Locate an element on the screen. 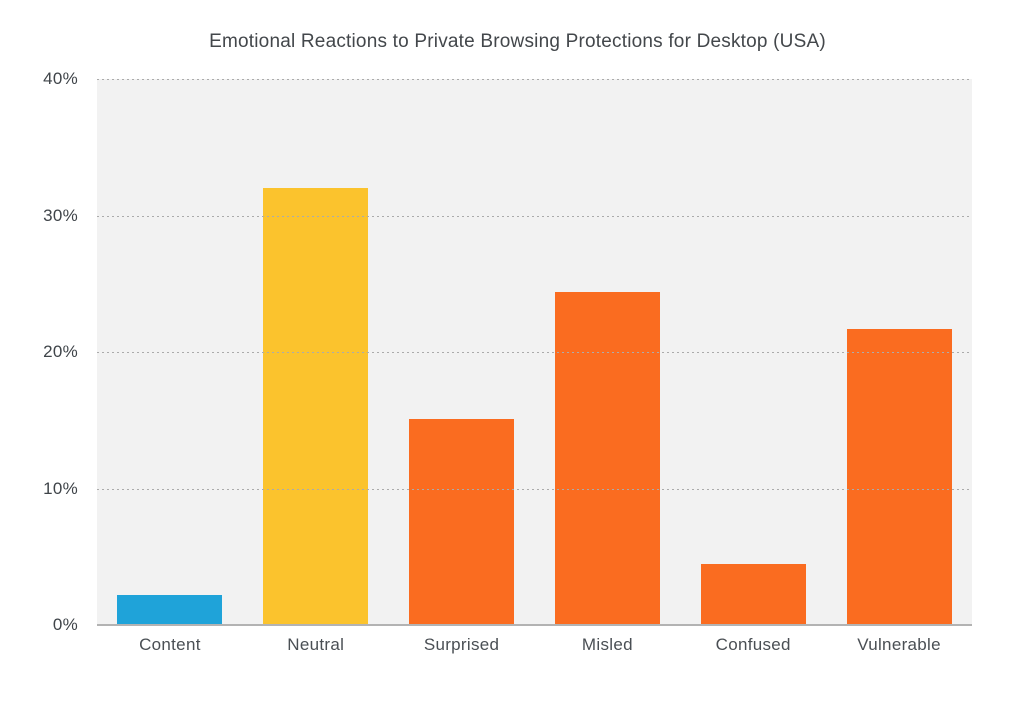  bar-neutral is located at coordinates (316, 406).